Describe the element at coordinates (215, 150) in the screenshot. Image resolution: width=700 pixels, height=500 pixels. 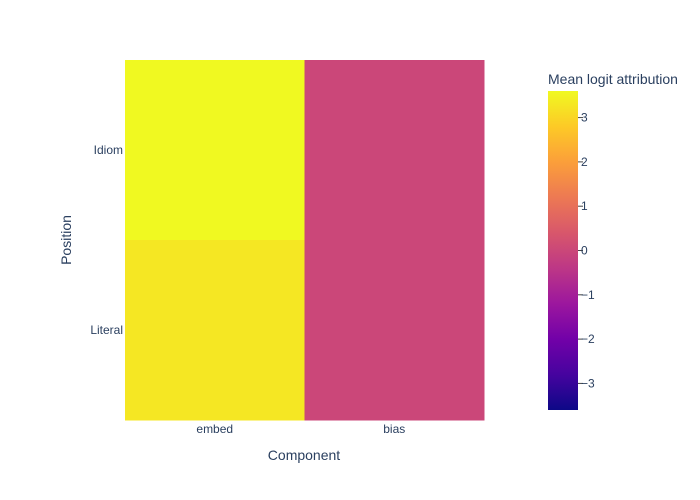
I see `heatmap-cell-idiom-embed` at that location.